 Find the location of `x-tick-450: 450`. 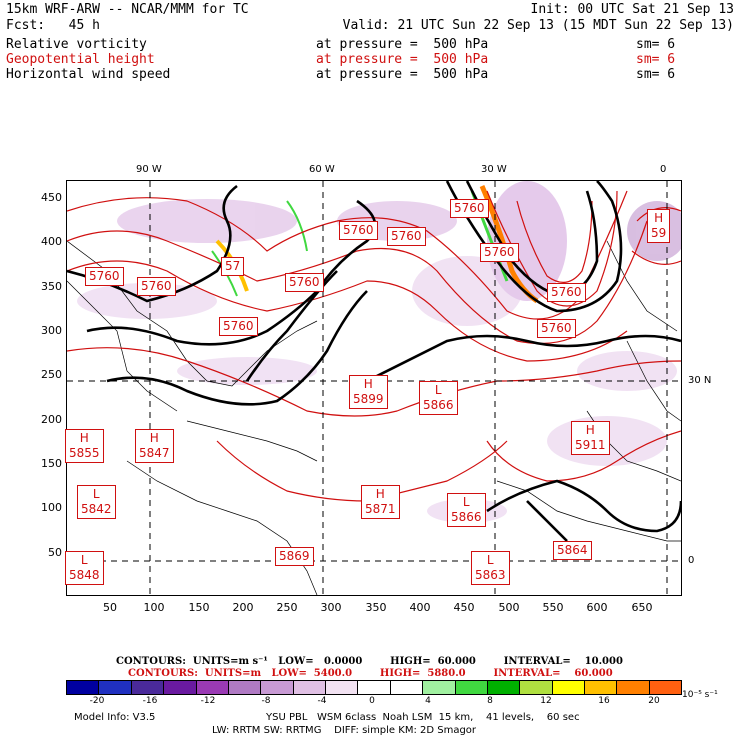

x-tick-450: 450 is located at coordinates (464, 607).